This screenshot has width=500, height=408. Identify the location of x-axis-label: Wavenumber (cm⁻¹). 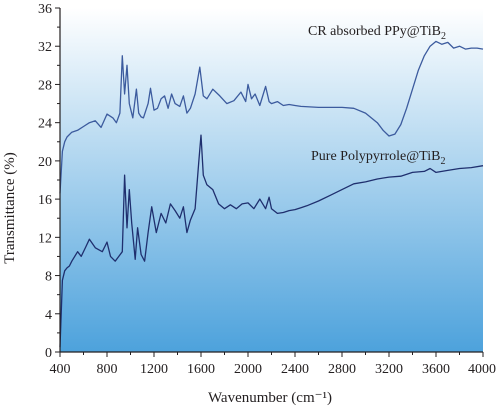
(270, 398).